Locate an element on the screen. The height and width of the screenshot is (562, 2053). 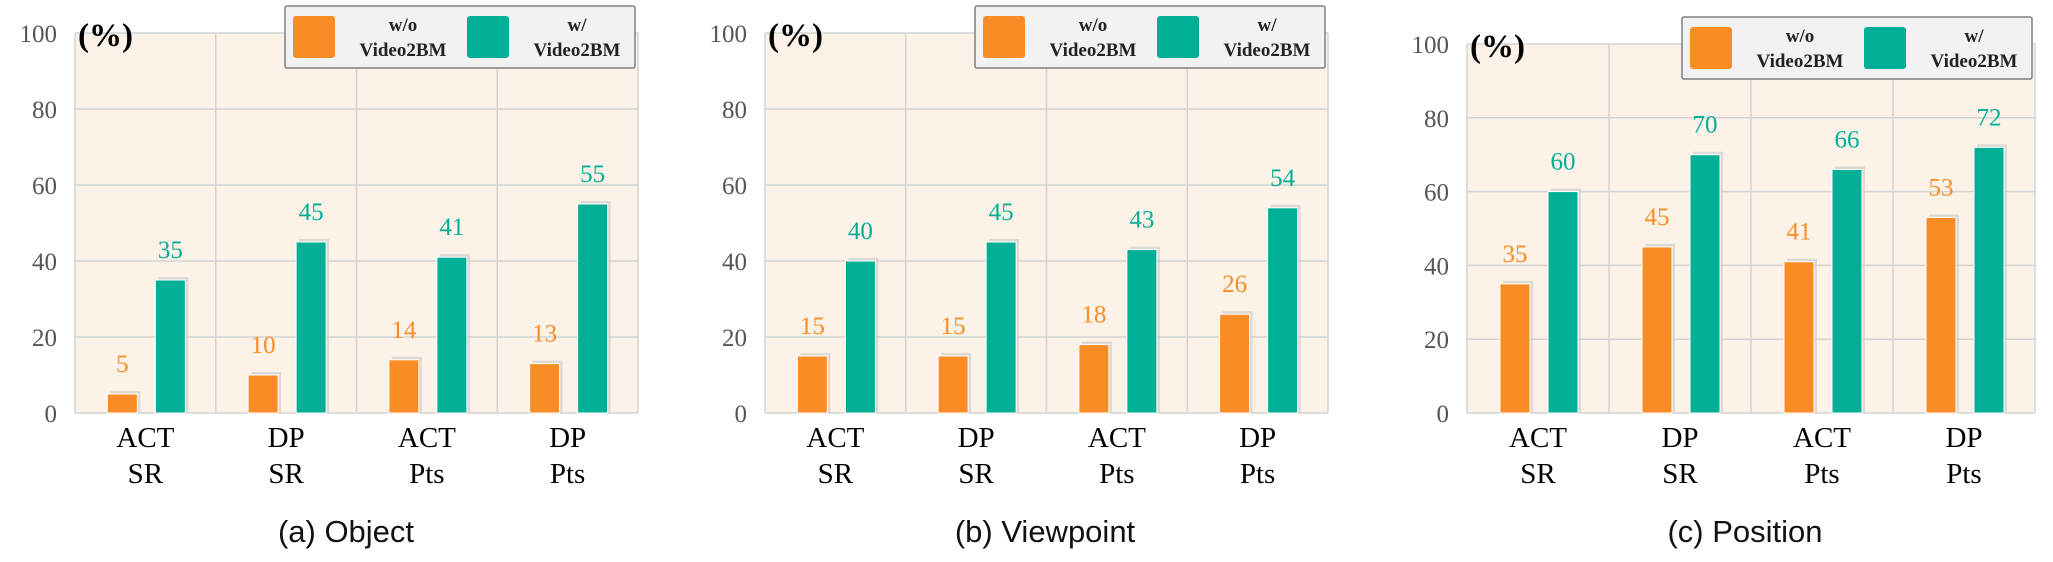
bar-value-label: 40 is located at coordinates (860, 231).